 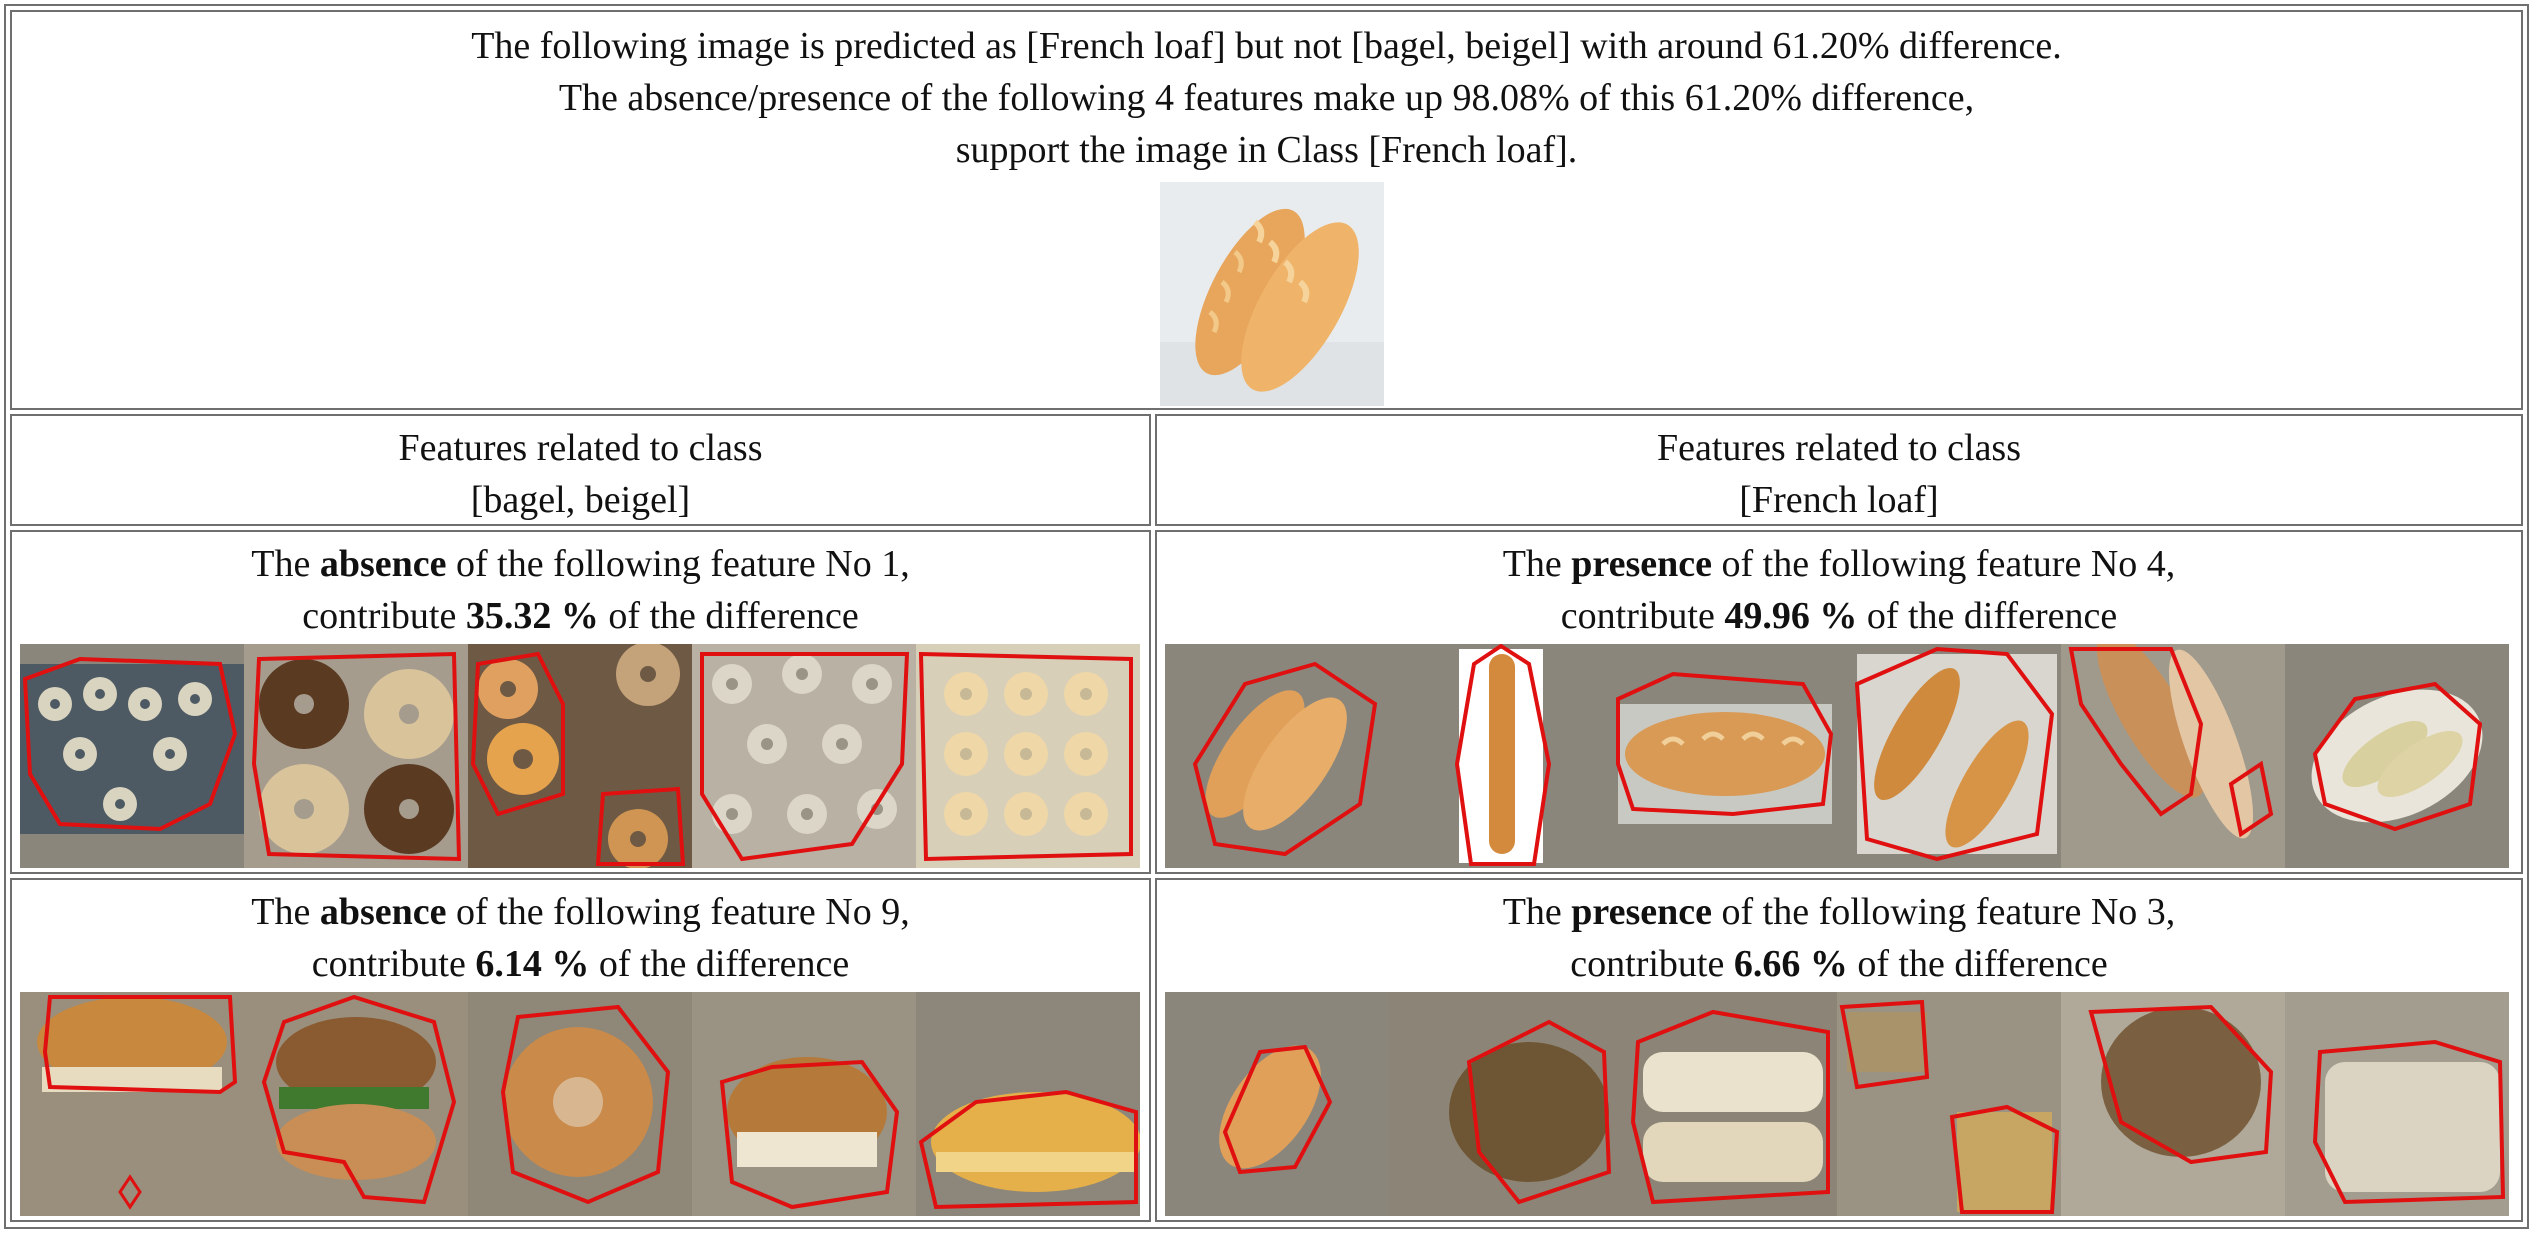 I want to click on column-header-french-loaf: Features related to class [French loaf], so click(x=1839, y=470).